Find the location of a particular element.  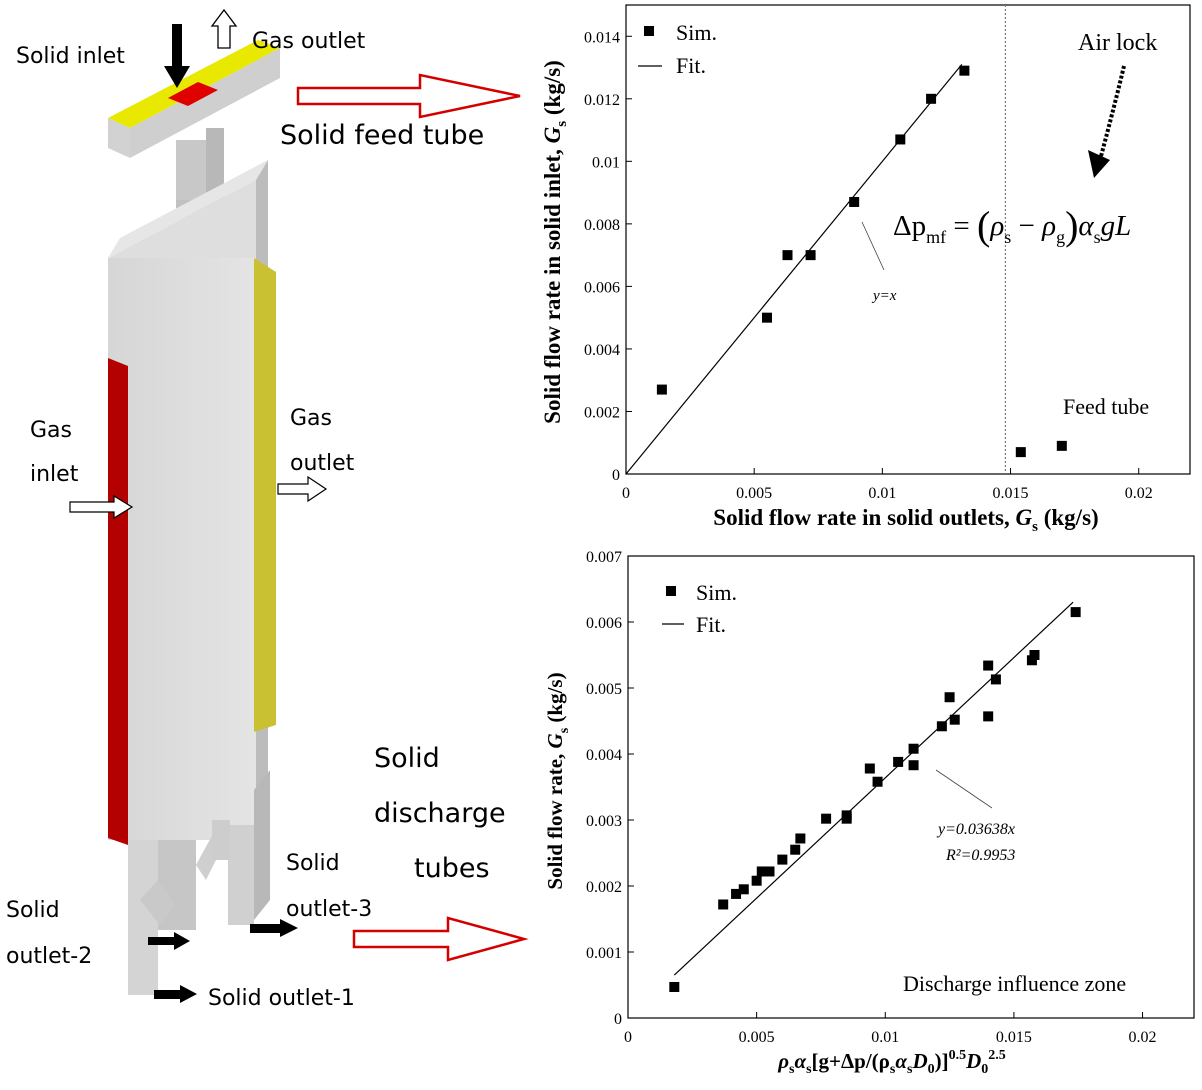

solid-feed-tube-label: Solid feed tube is located at coordinates (382, 135).